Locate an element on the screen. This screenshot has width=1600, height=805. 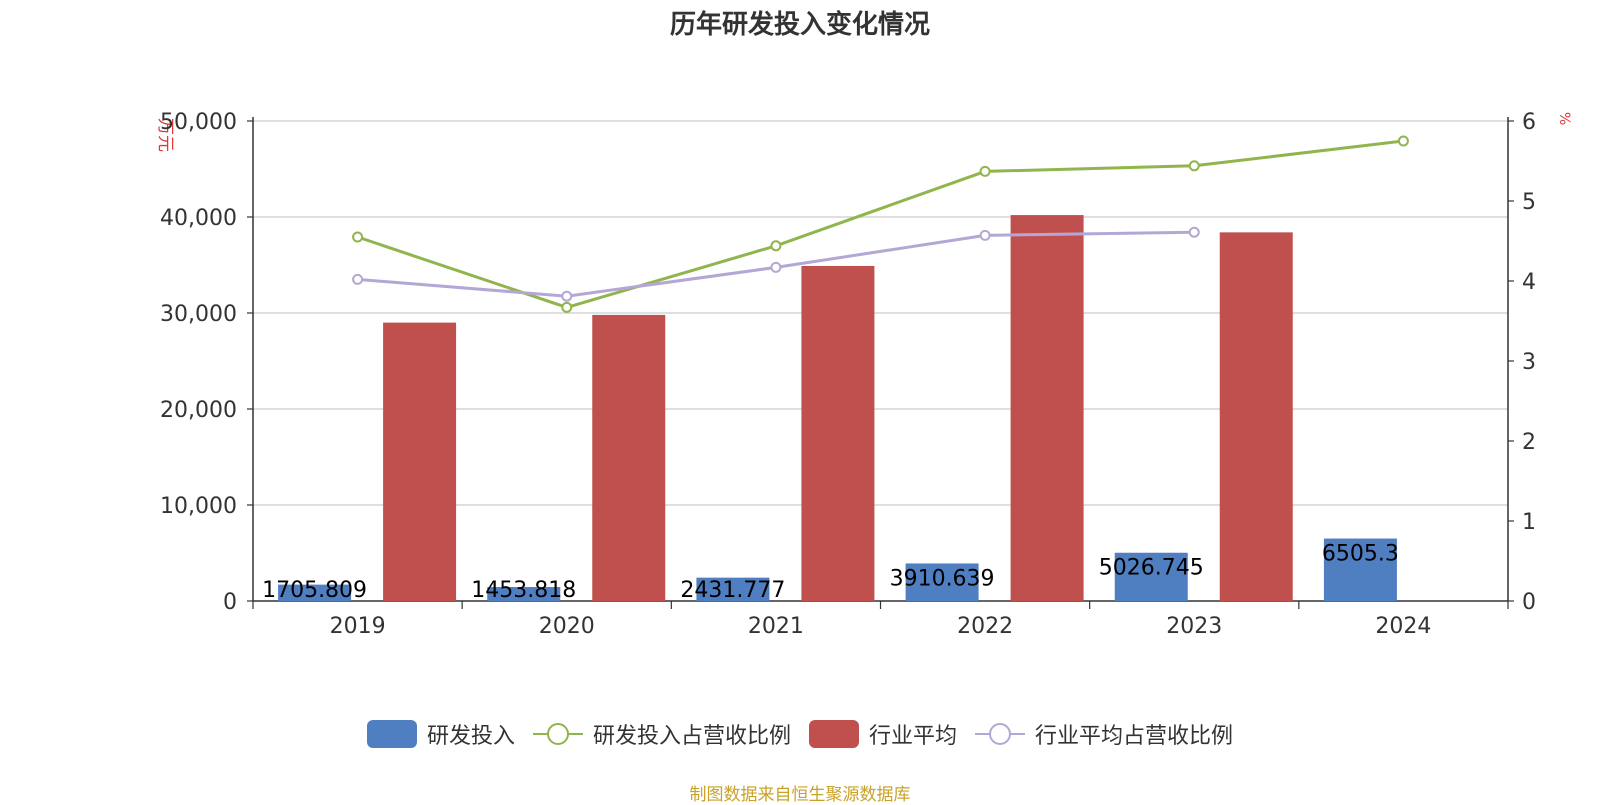
legend-swatch-rd-ratio is located at coordinates (557, 734).